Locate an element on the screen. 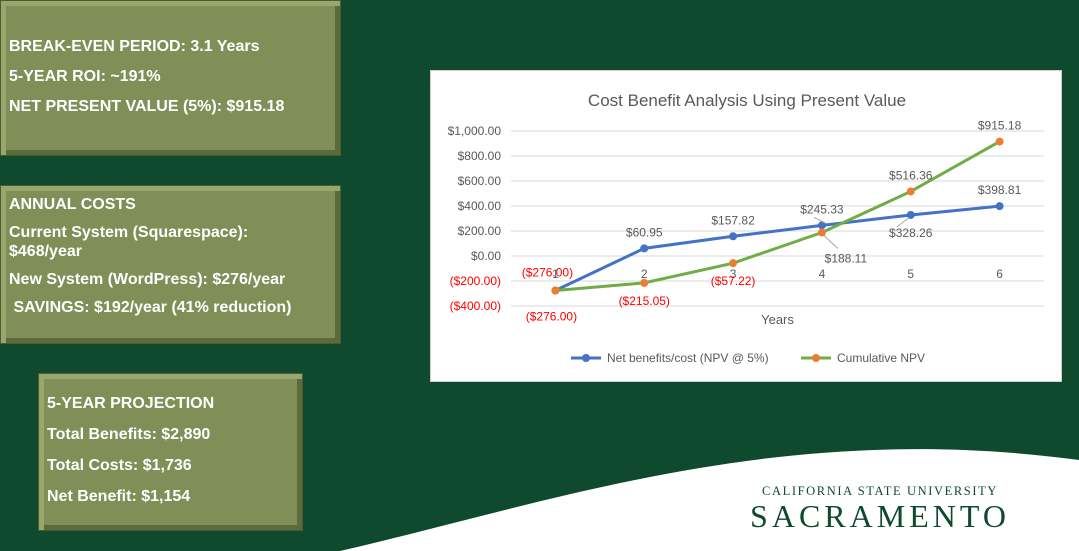 The width and height of the screenshot is (1079, 551). savings: SAVINGS: $192/year (41% reduction) is located at coordinates (150, 307).